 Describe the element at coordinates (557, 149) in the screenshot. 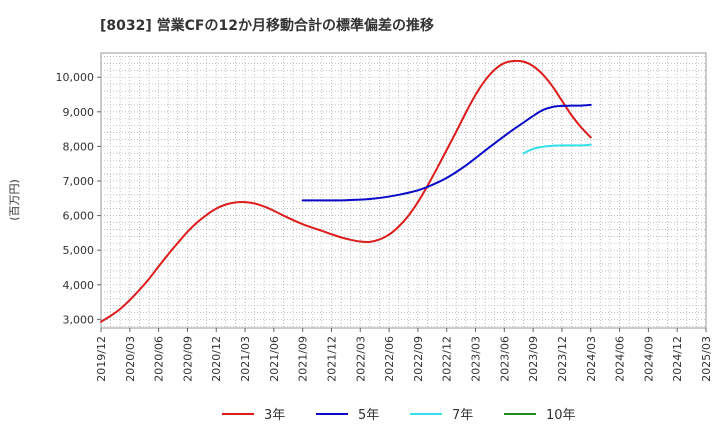

I see `series-line-7年` at that location.